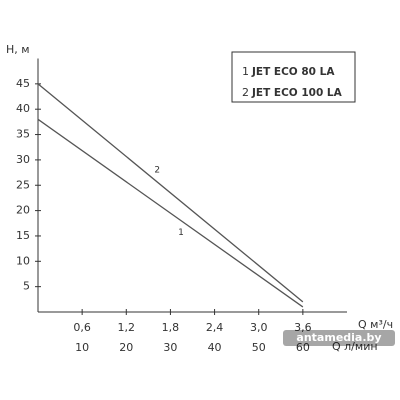 Image resolution: width=400 pixels, height=400 pixels. I want to click on x-axis-label: Q м³/ч, so click(375, 324).